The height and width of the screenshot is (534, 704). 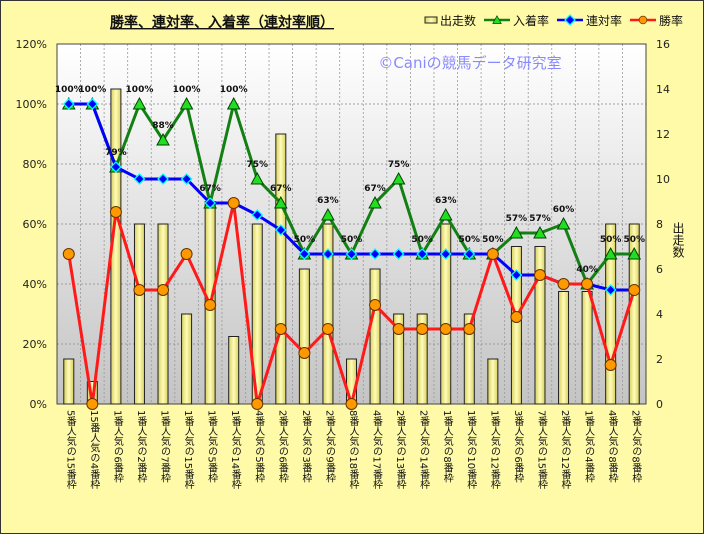 What do you see at coordinates (663, 89) in the screenshot?
I see `y-right-tick-label: 14` at bounding box center [663, 89].